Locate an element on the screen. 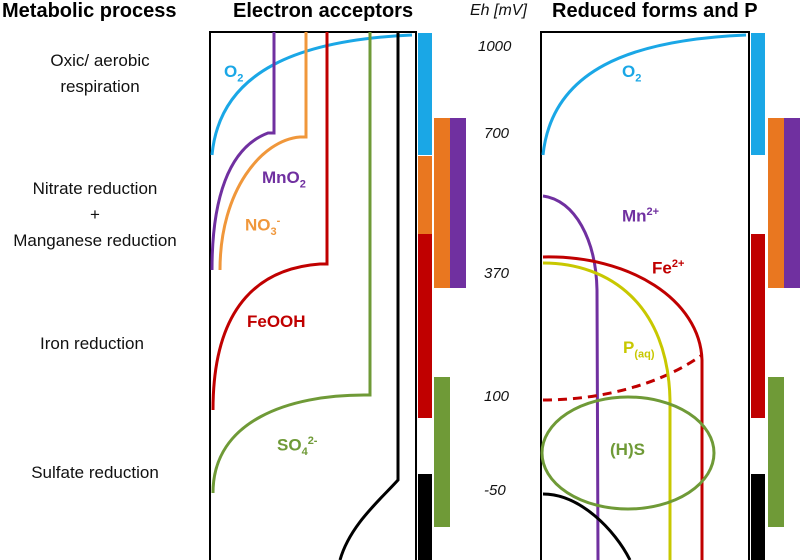 The height and width of the screenshot is (560, 800). bar-left-nitrate-upper is located at coordinates (442, 203).